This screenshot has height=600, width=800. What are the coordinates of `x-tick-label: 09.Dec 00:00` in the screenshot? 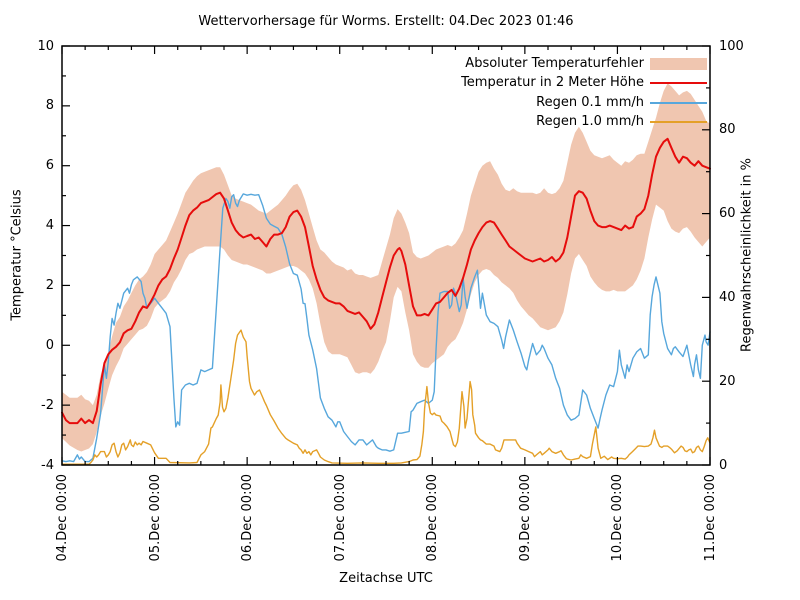 It's located at (525, 518).